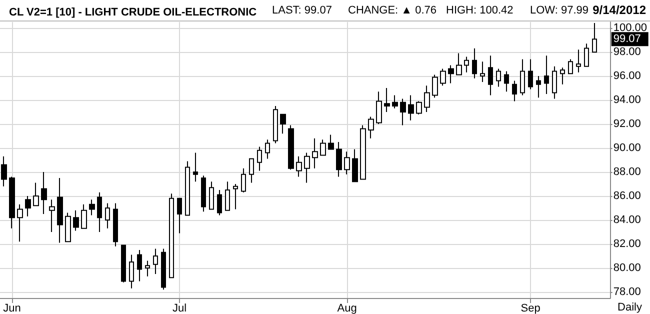 The width and height of the screenshot is (650, 314). Describe the element at coordinates (619, 10) in the screenshot. I see `text: 9/14/2012` at that location.